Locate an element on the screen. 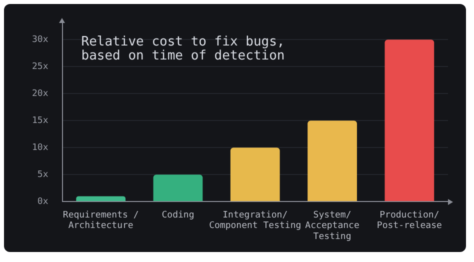  x-tick-label: Coding is located at coordinates (178, 215).